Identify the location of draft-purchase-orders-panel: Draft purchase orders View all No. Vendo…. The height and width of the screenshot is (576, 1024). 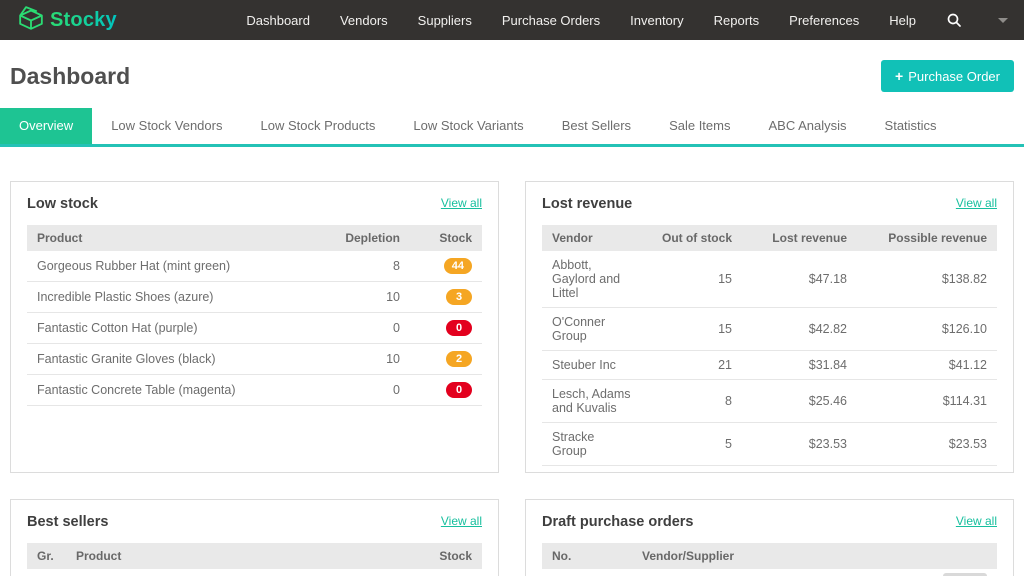
(769, 537).